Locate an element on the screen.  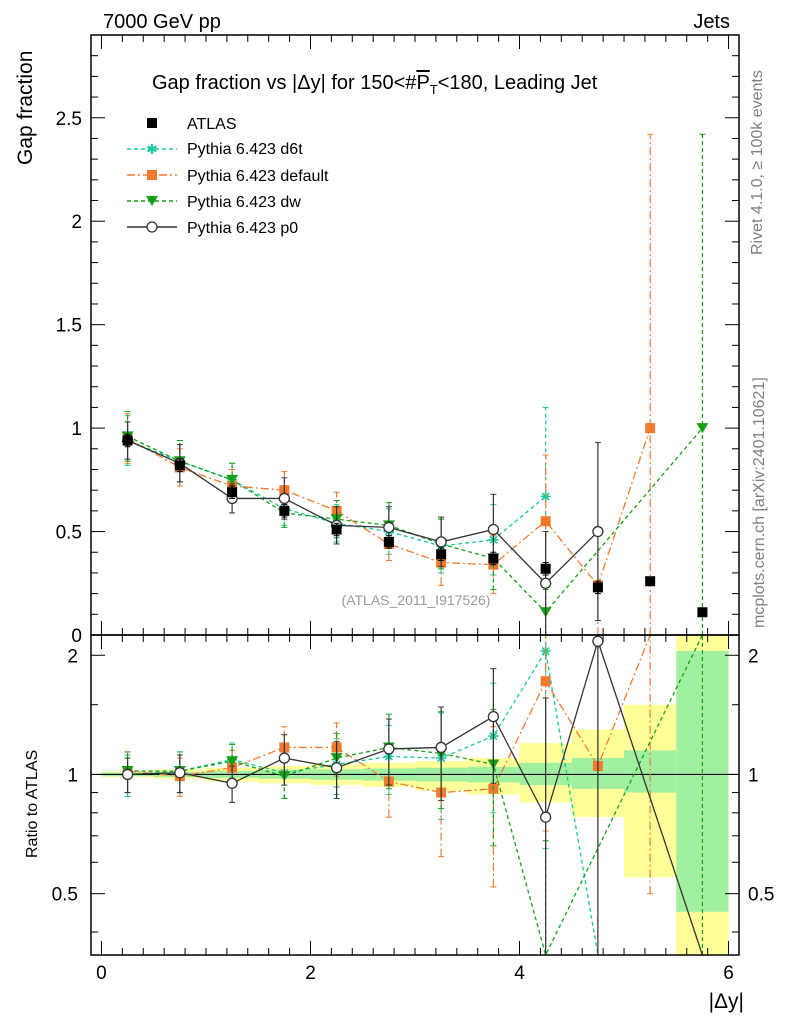
y-tick-label-zero: 0 is located at coordinates (76, 636).